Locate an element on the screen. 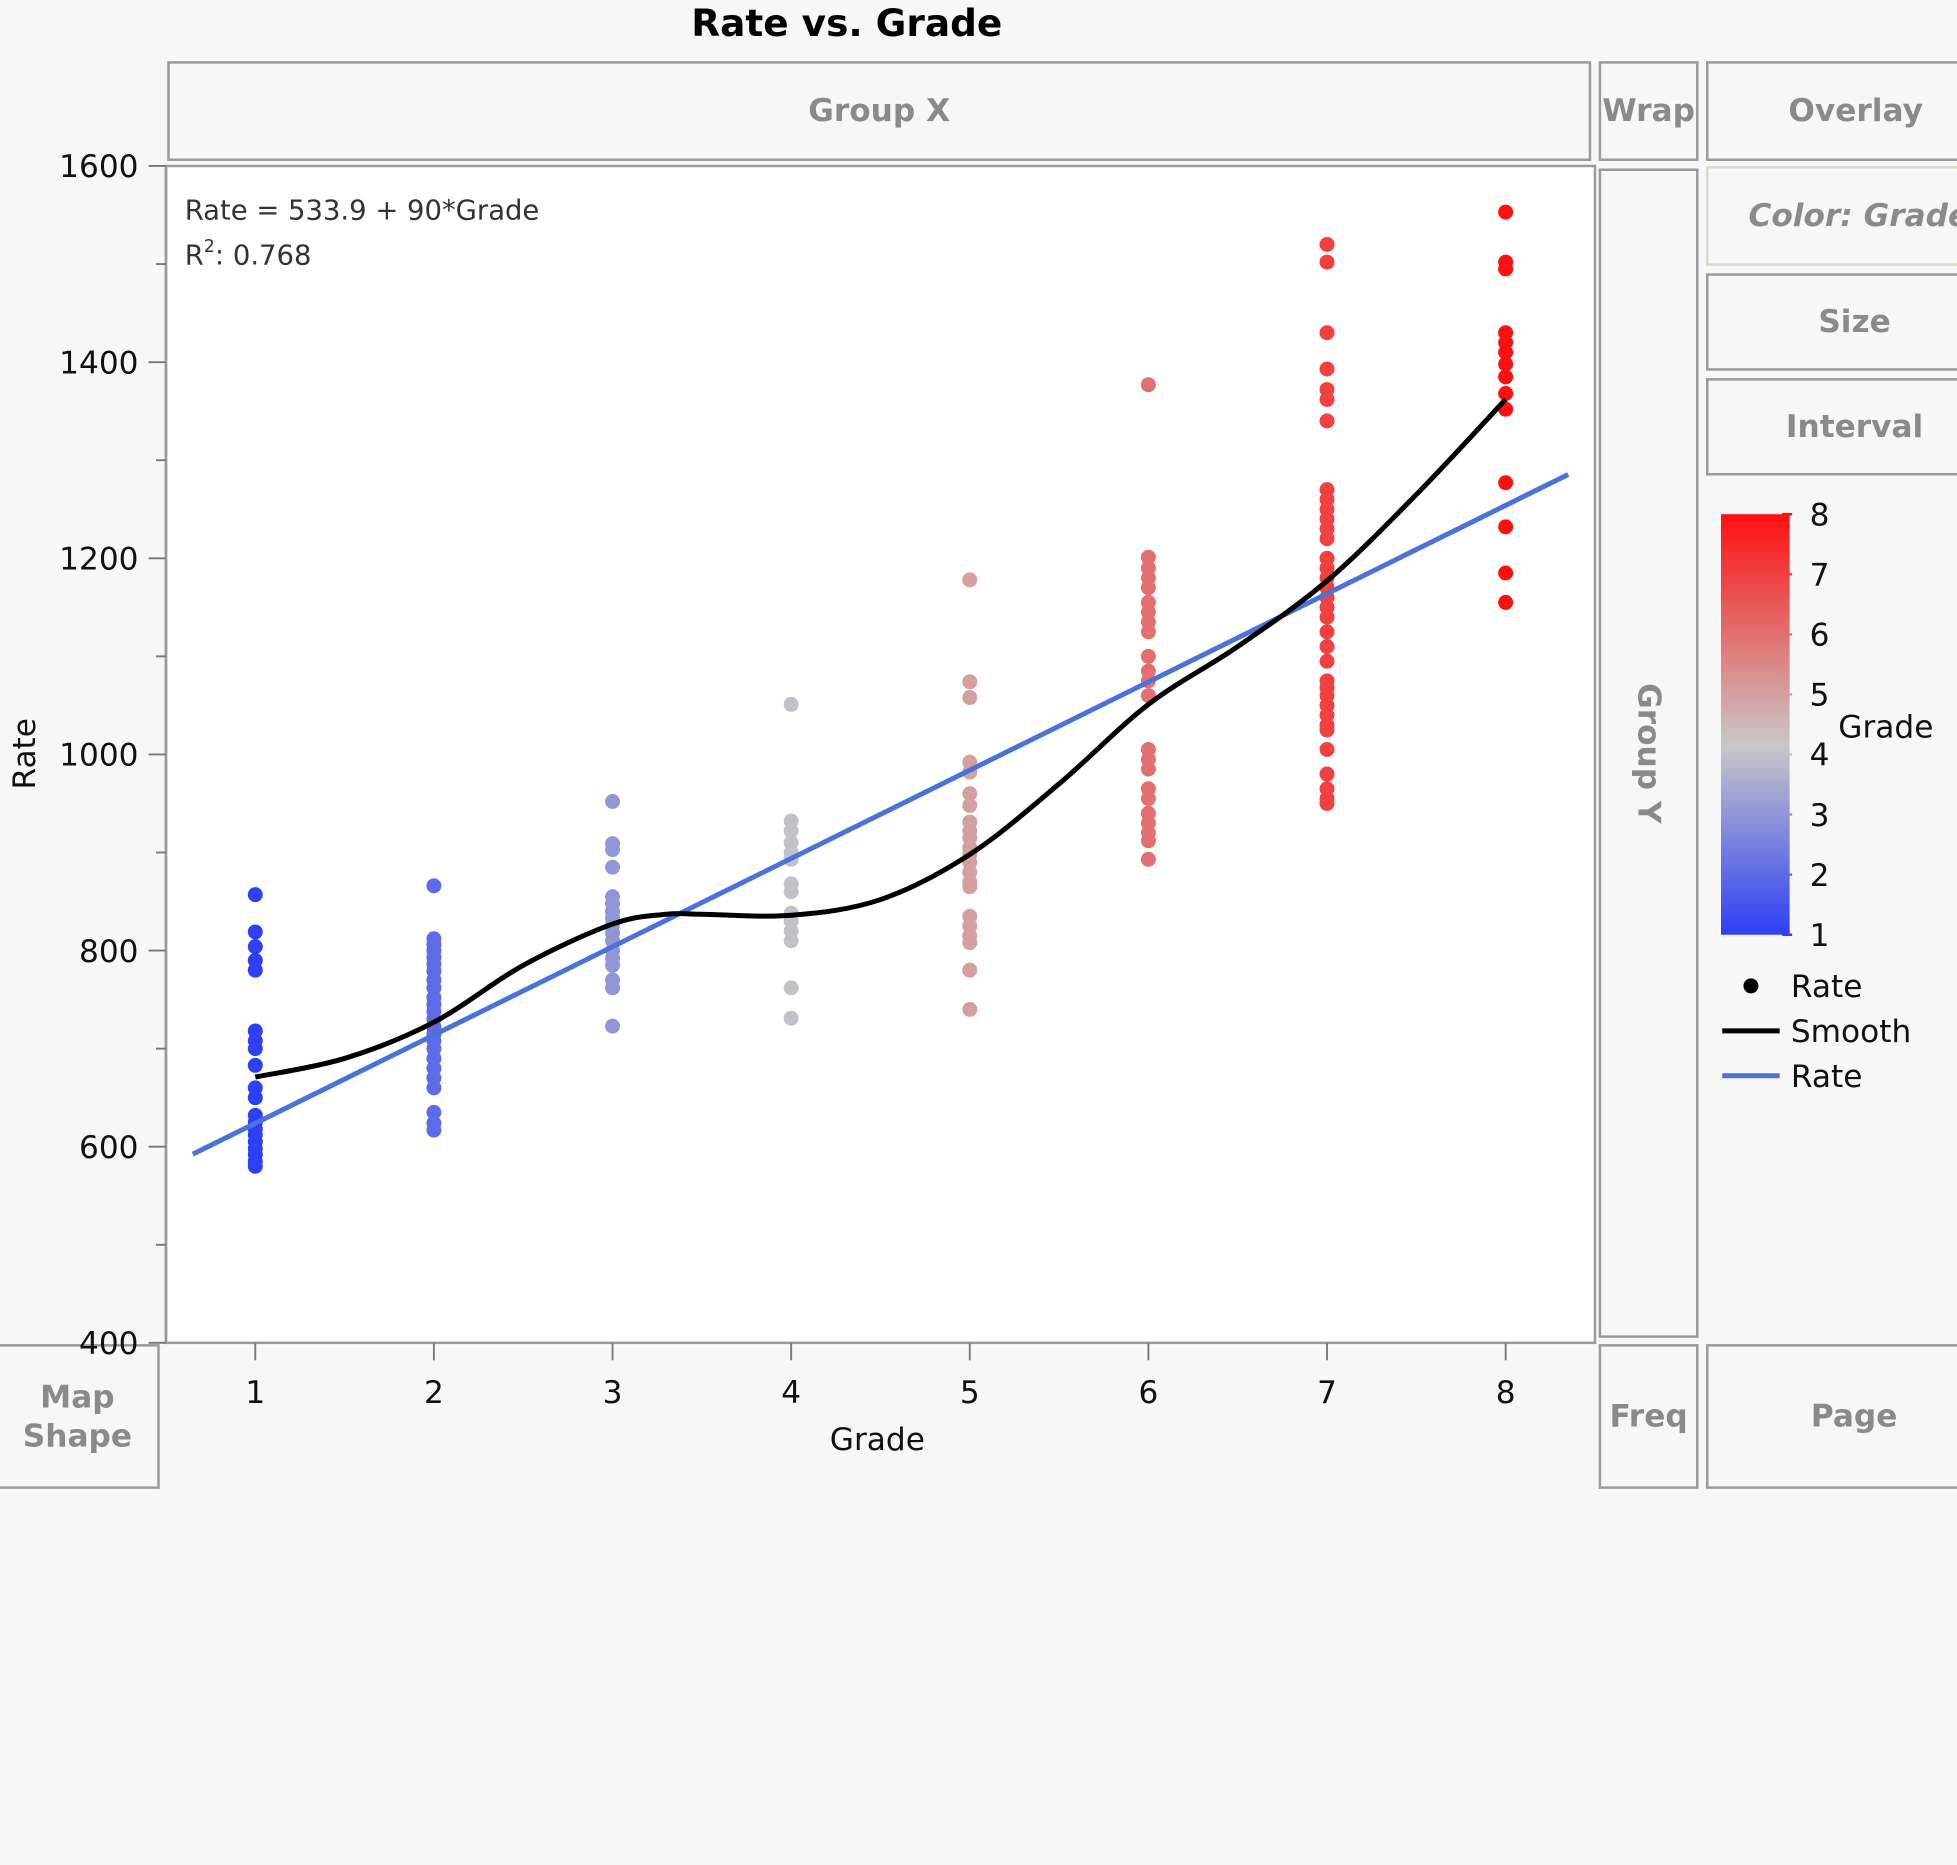  x-tick-label: 7 is located at coordinates (1327, 1393).